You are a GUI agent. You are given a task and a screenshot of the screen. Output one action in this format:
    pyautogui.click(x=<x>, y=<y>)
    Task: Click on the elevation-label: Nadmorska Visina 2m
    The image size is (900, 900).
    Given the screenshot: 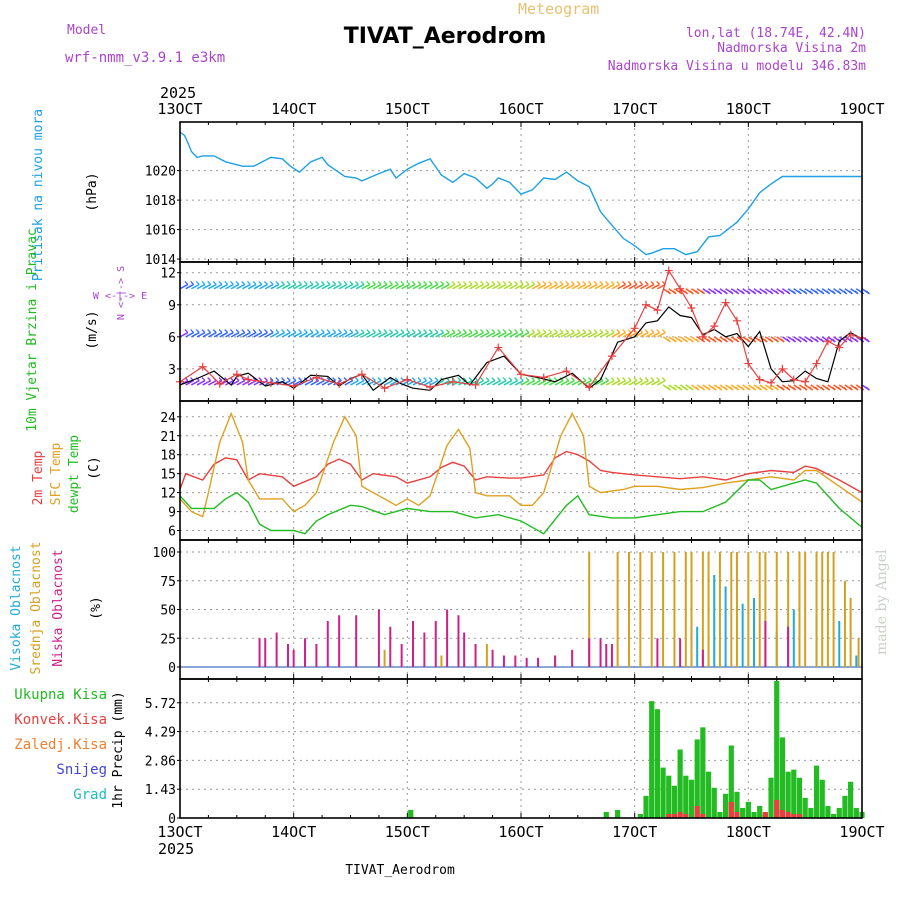 What is the action you would take?
    pyautogui.click(x=791, y=48)
    